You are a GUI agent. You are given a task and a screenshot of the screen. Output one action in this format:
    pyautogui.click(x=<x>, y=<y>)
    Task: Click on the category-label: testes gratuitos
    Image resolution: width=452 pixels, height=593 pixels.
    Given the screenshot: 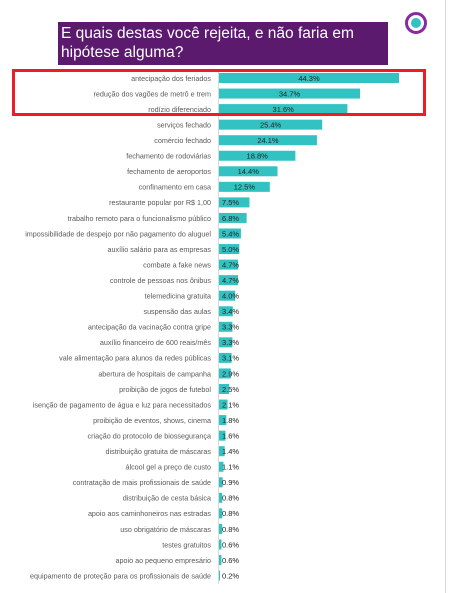 What is the action you would take?
    pyautogui.click(x=186, y=544)
    